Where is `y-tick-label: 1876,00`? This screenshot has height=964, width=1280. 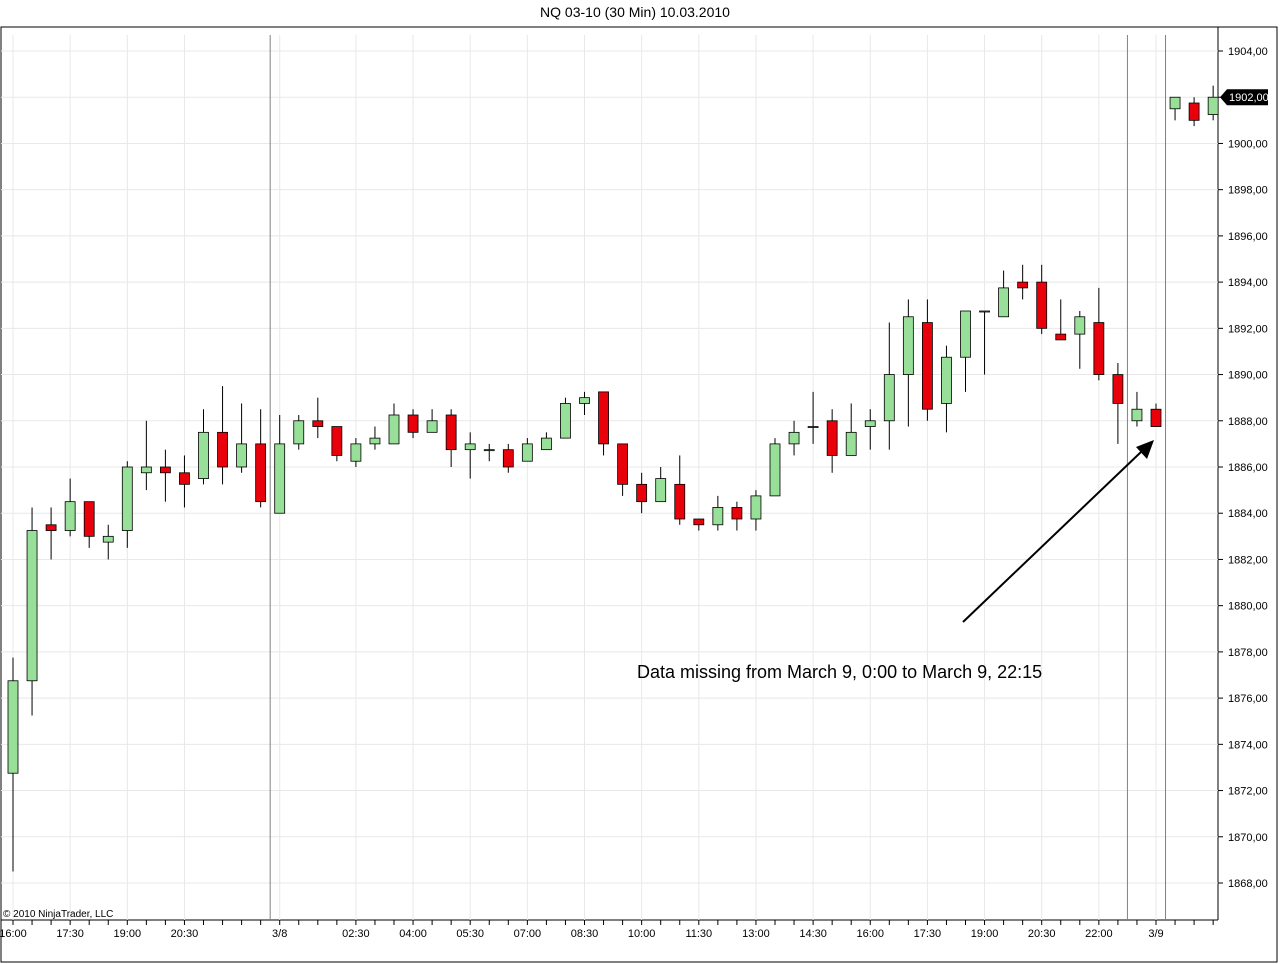
y-tick-label: 1876,00 is located at coordinates (1248, 699).